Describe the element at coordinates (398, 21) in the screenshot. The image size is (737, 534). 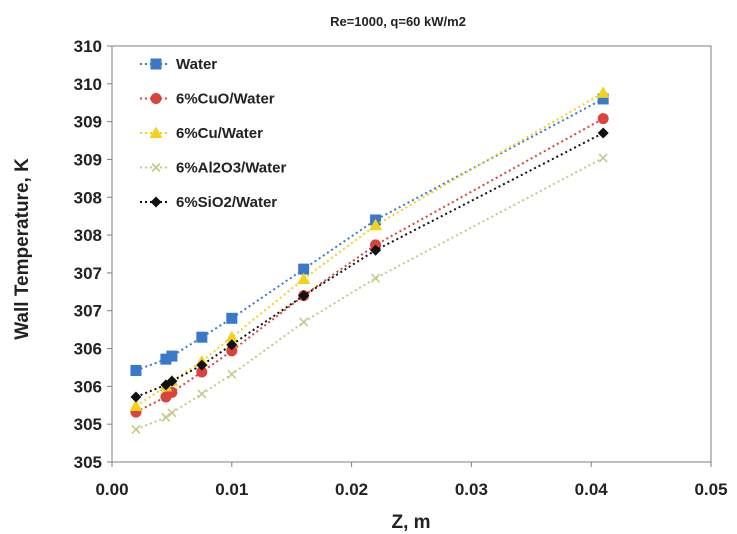
I see `chart-title: Re=1000, q=60 kW/m2` at that location.